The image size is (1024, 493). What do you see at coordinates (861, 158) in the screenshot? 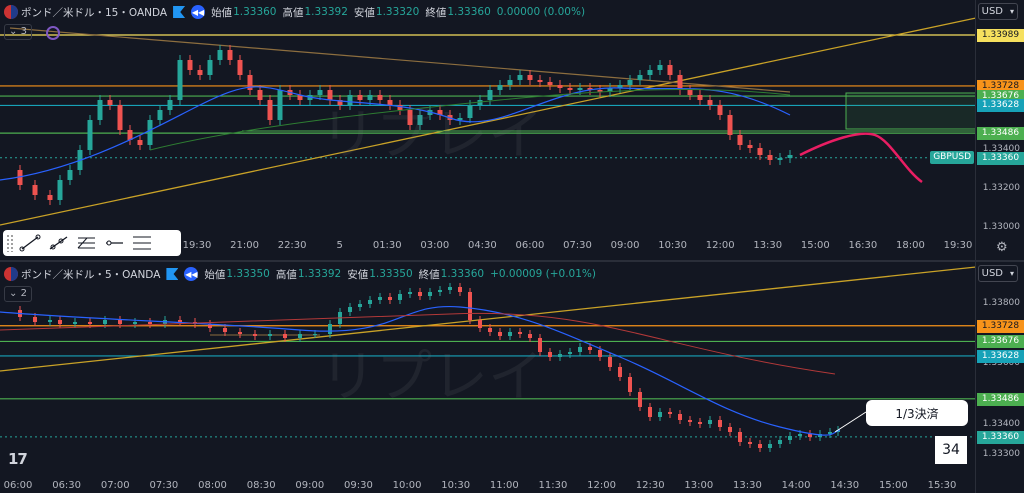
I see `forecast-drawing` at bounding box center [861, 158].